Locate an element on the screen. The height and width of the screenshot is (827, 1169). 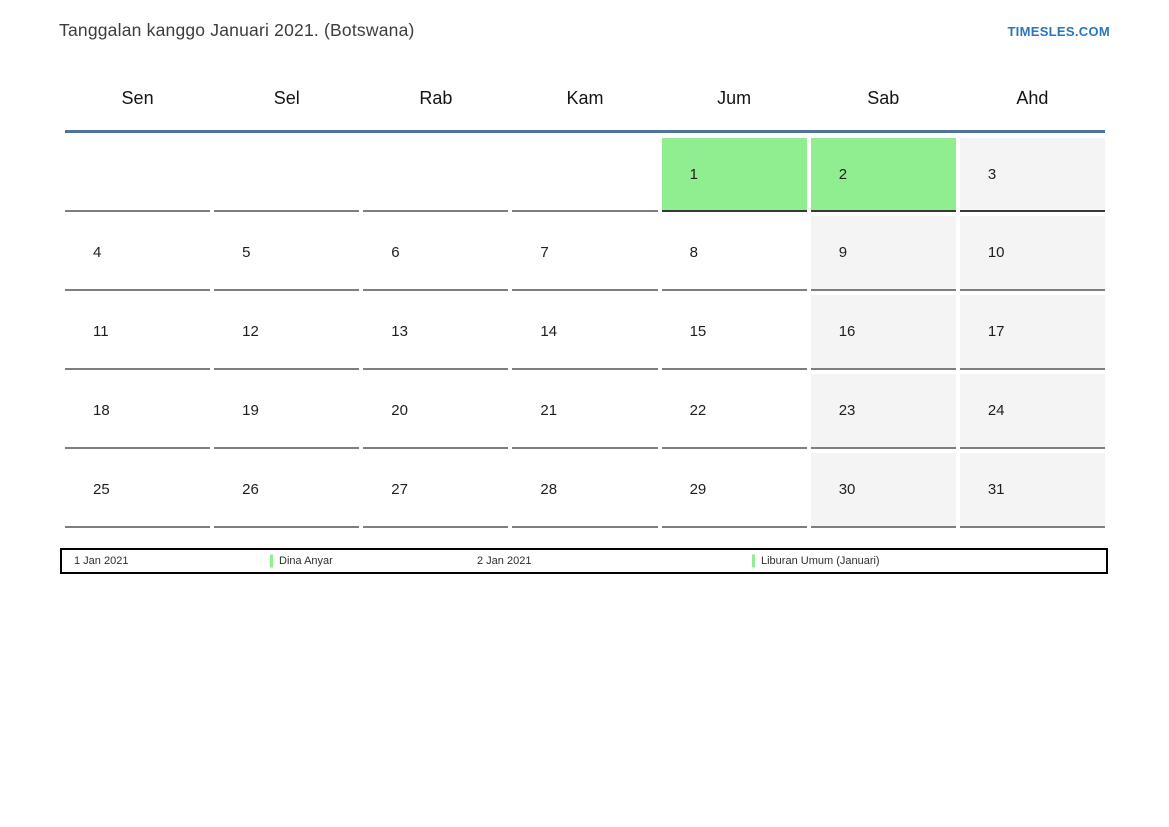
calendar-cell-day-14: 14 is located at coordinates (585, 332).